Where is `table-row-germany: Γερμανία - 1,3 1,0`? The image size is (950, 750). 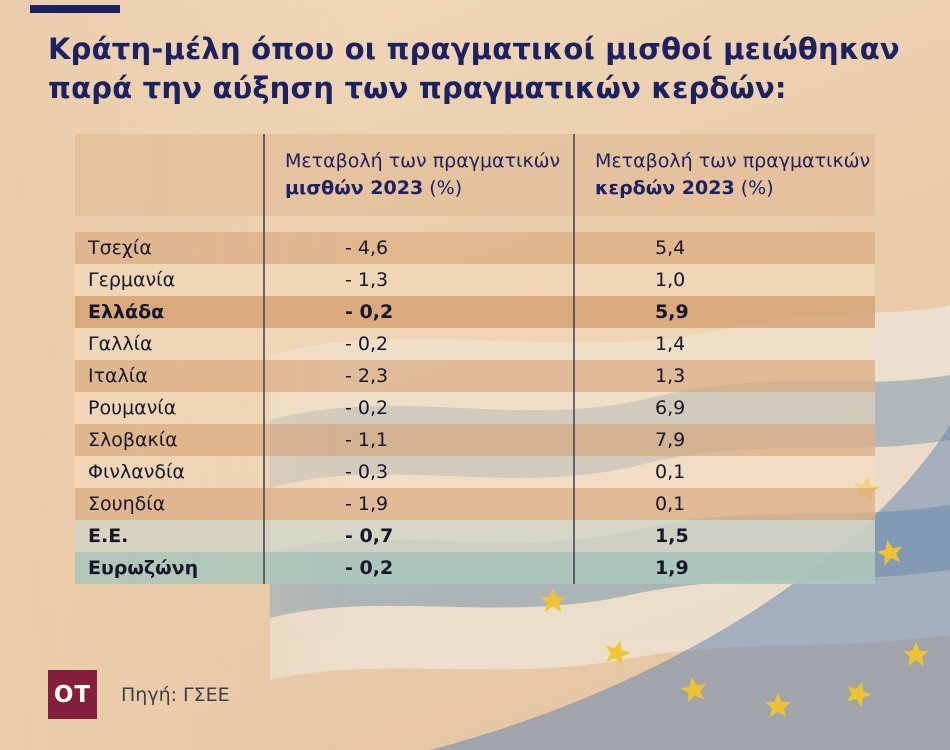
table-row-germany: Γερμανία - 1,3 1,0 is located at coordinates (475, 280).